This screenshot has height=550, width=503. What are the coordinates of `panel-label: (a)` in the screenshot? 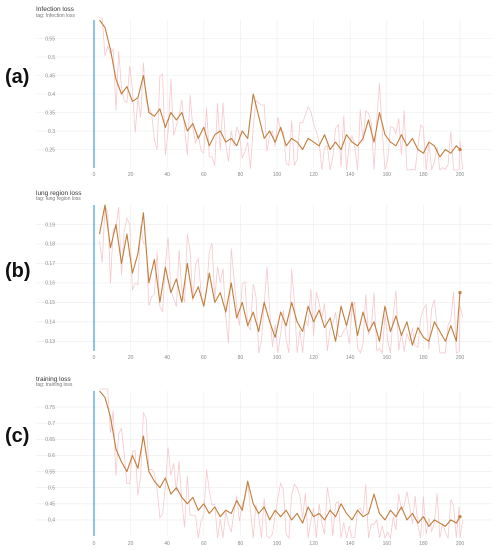 It's located at (17, 77).